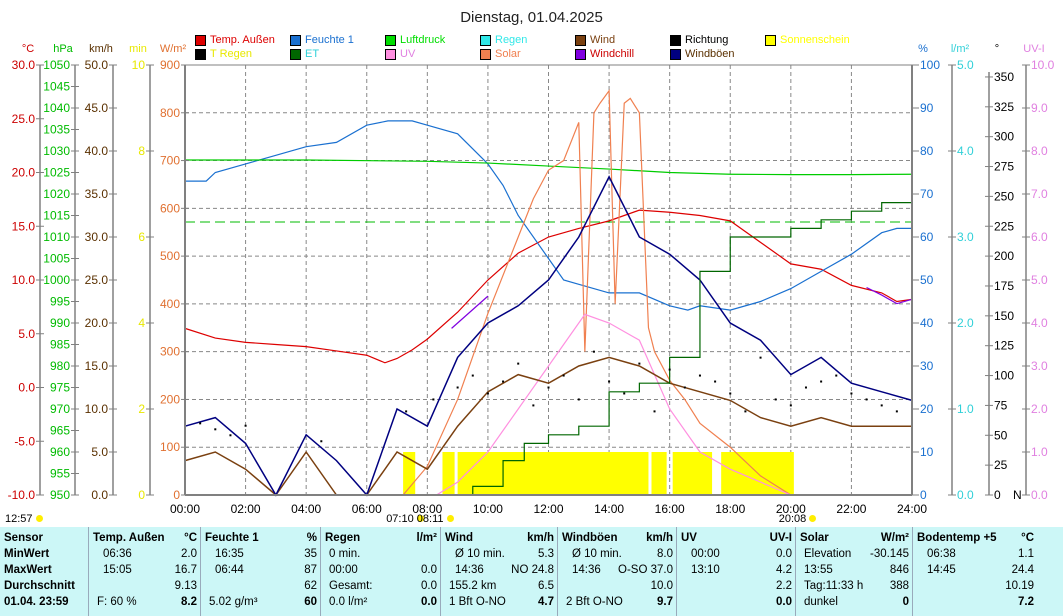  What do you see at coordinates (310, 586) in the screenshot?
I see `stats-cell-value: 62` at bounding box center [310, 586].